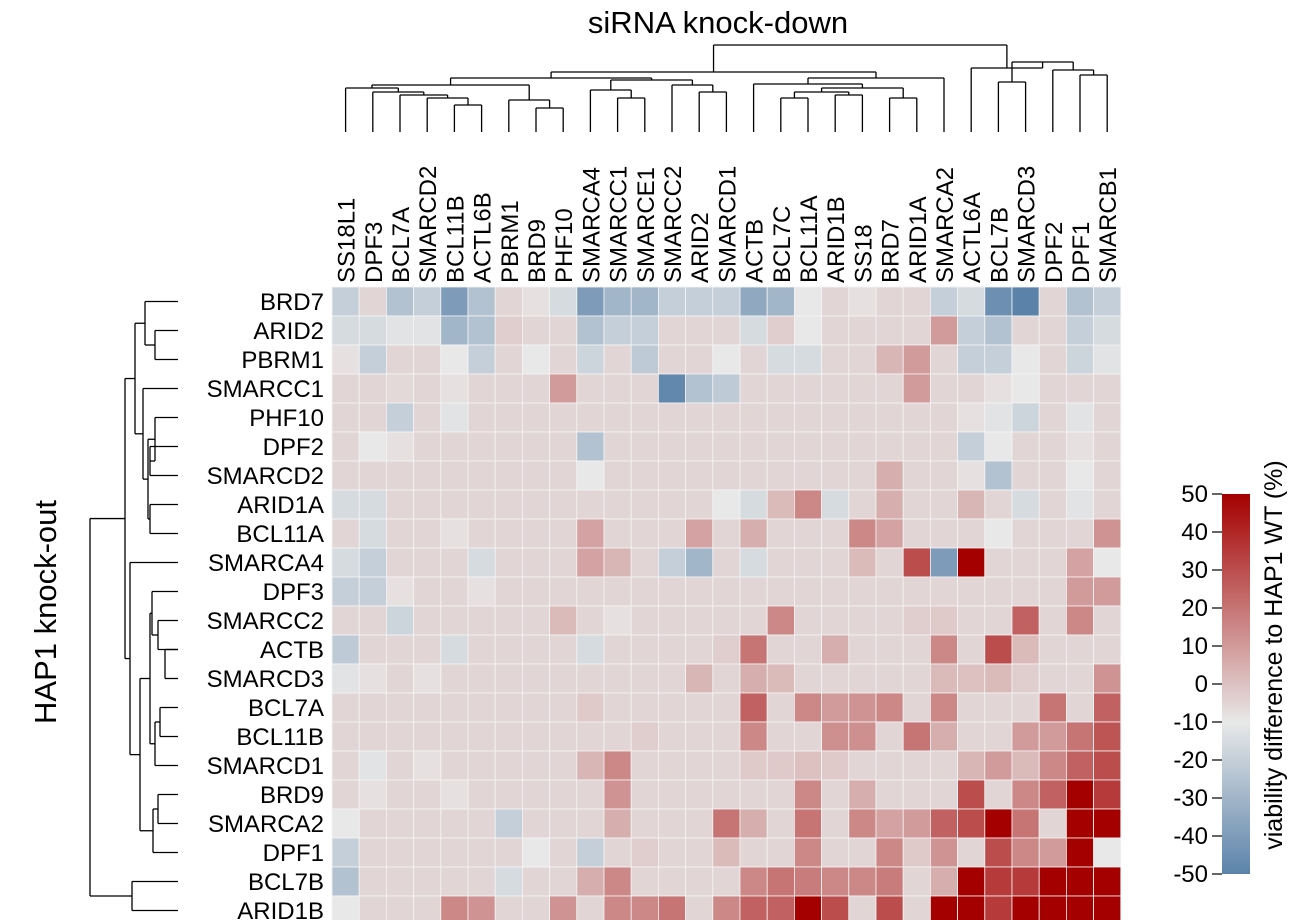  What do you see at coordinates (483, 237) in the screenshot?
I see `column-label: ACTL6B` at bounding box center [483, 237].